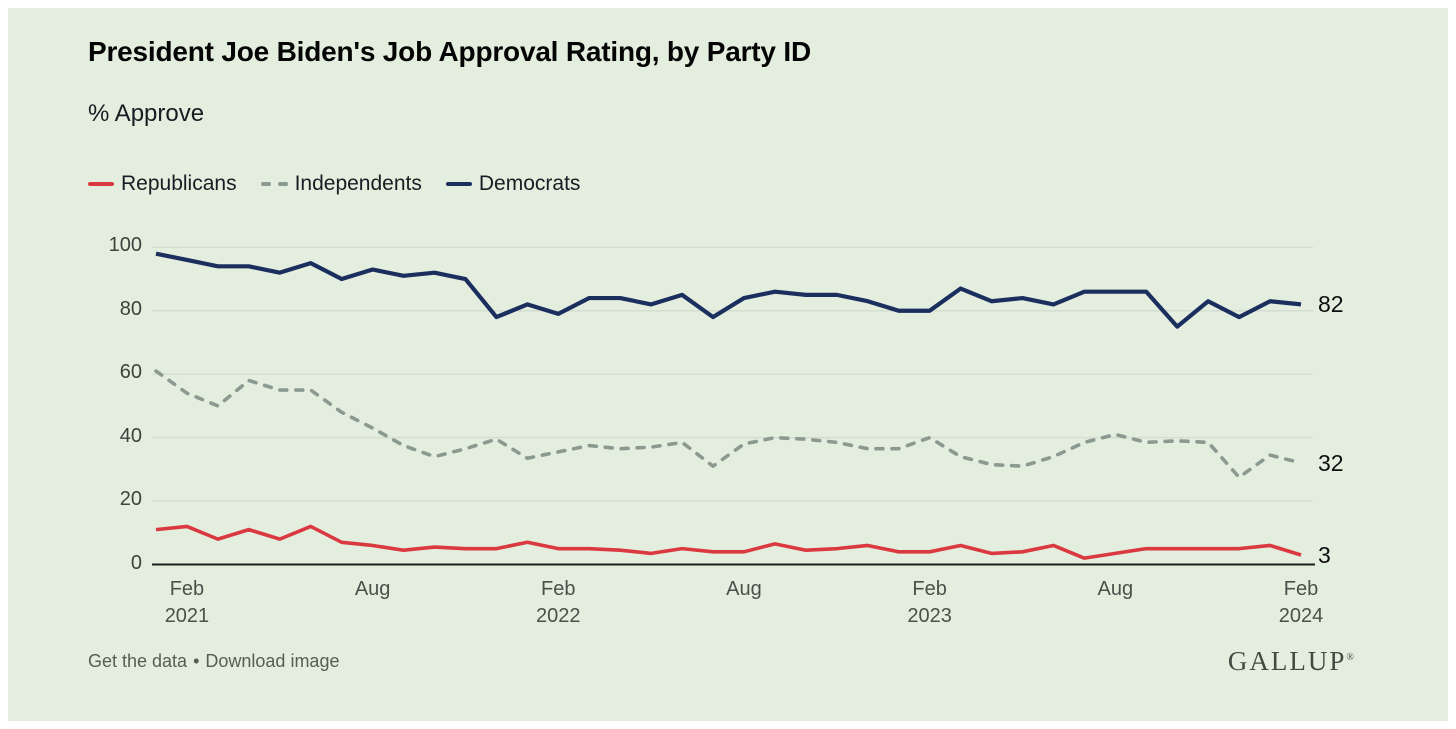 Image resolution: width=1456 pixels, height=729 pixels. Describe the element at coordinates (146, 113) in the screenshot. I see `y-axis-unit-label: % Approve` at that location.